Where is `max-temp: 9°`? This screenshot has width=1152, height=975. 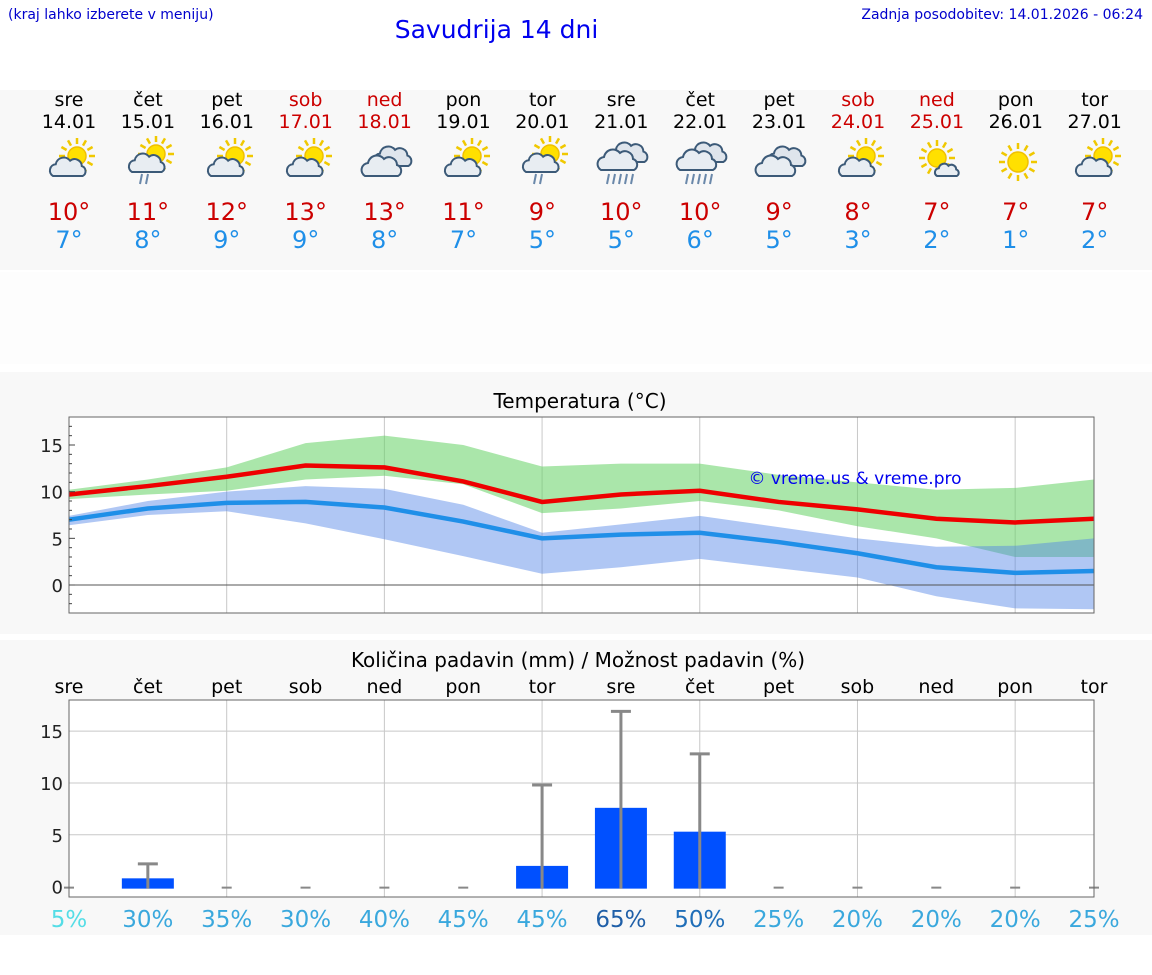
max-temp: 9° is located at coordinates (779, 212).